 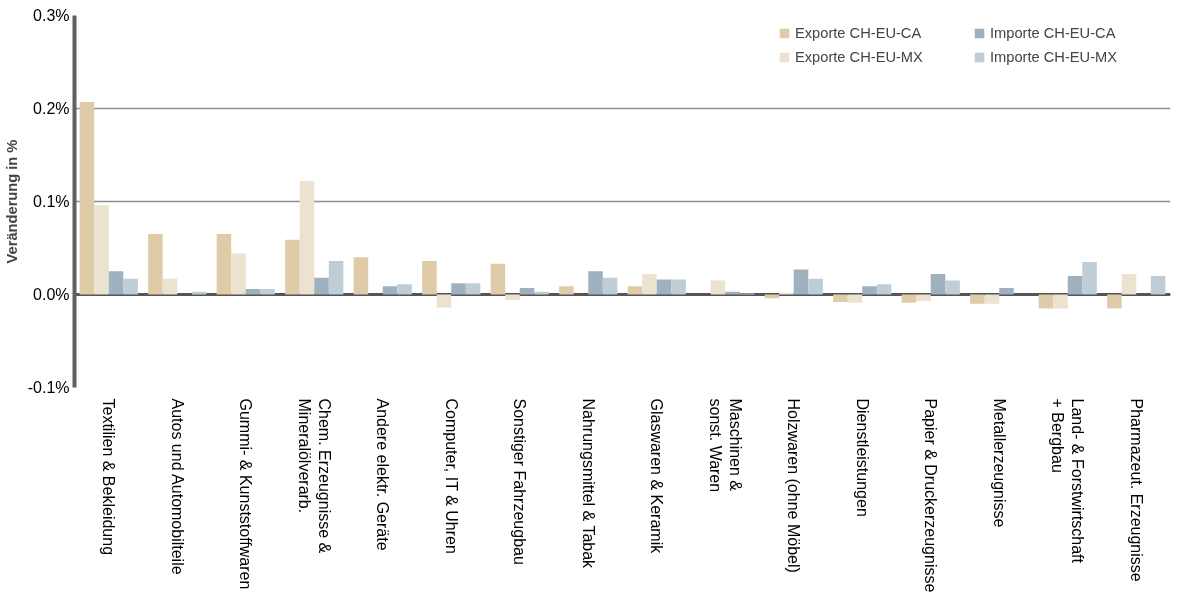 I want to click on x-tick-label: Computer, IT & Uhren, so click(x=451, y=476).